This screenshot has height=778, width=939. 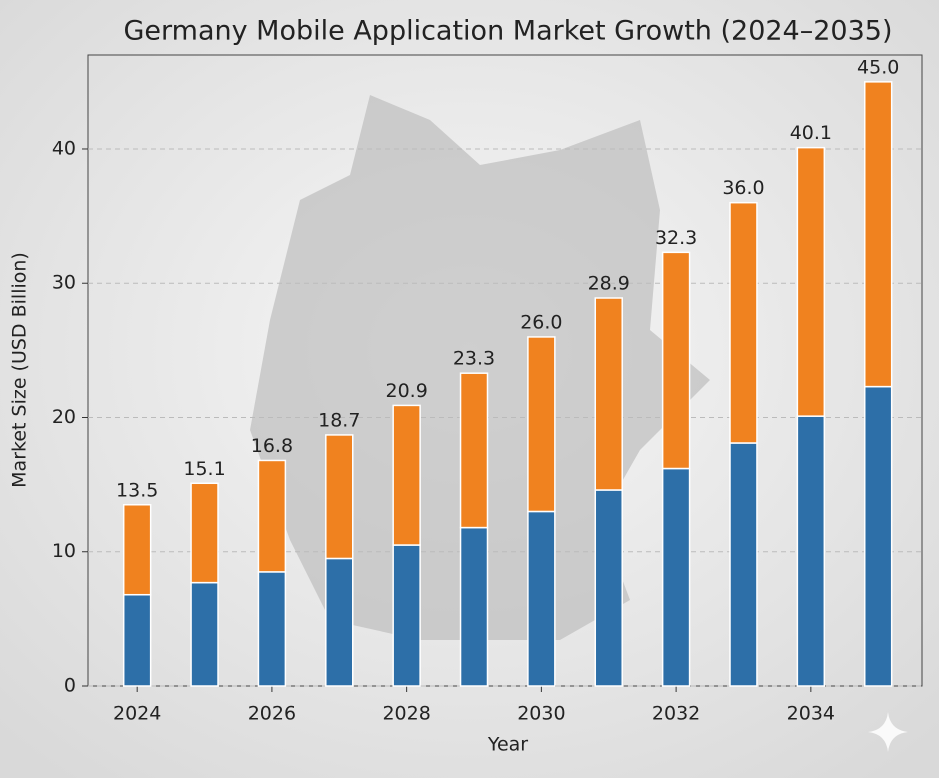 What do you see at coordinates (70, 686) in the screenshot?
I see `y-tick-label: 0` at bounding box center [70, 686].